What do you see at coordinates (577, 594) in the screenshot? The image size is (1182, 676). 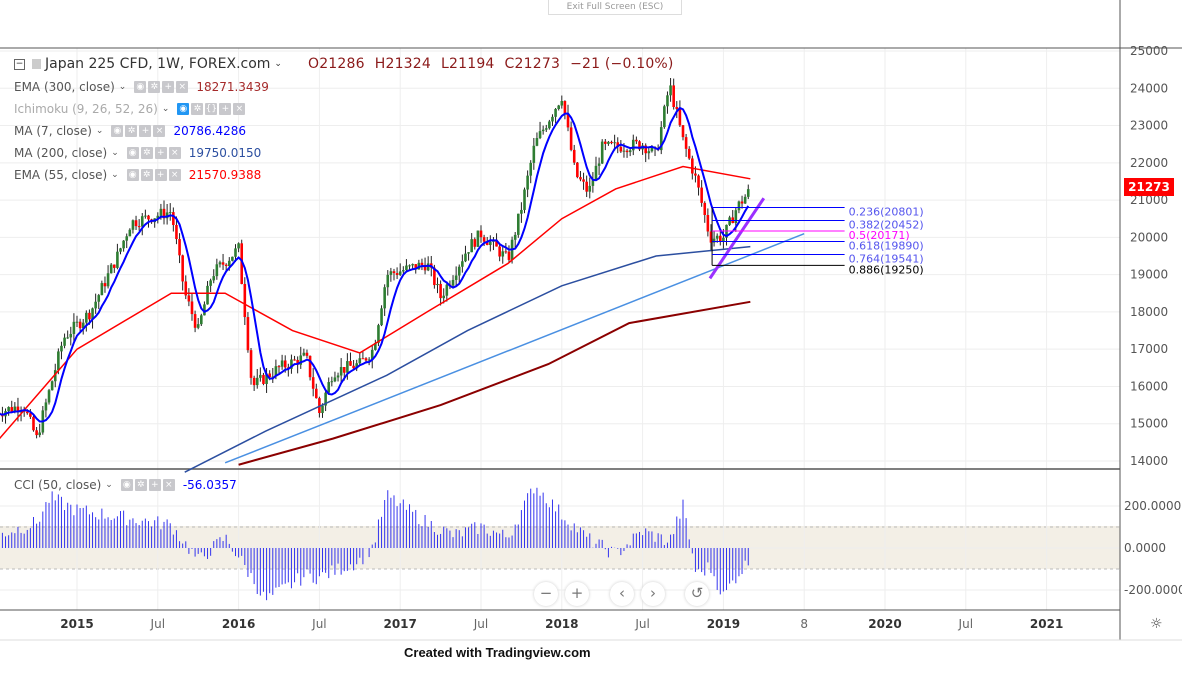 I see `zoom-in-button: +` at bounding box center [577, 594].